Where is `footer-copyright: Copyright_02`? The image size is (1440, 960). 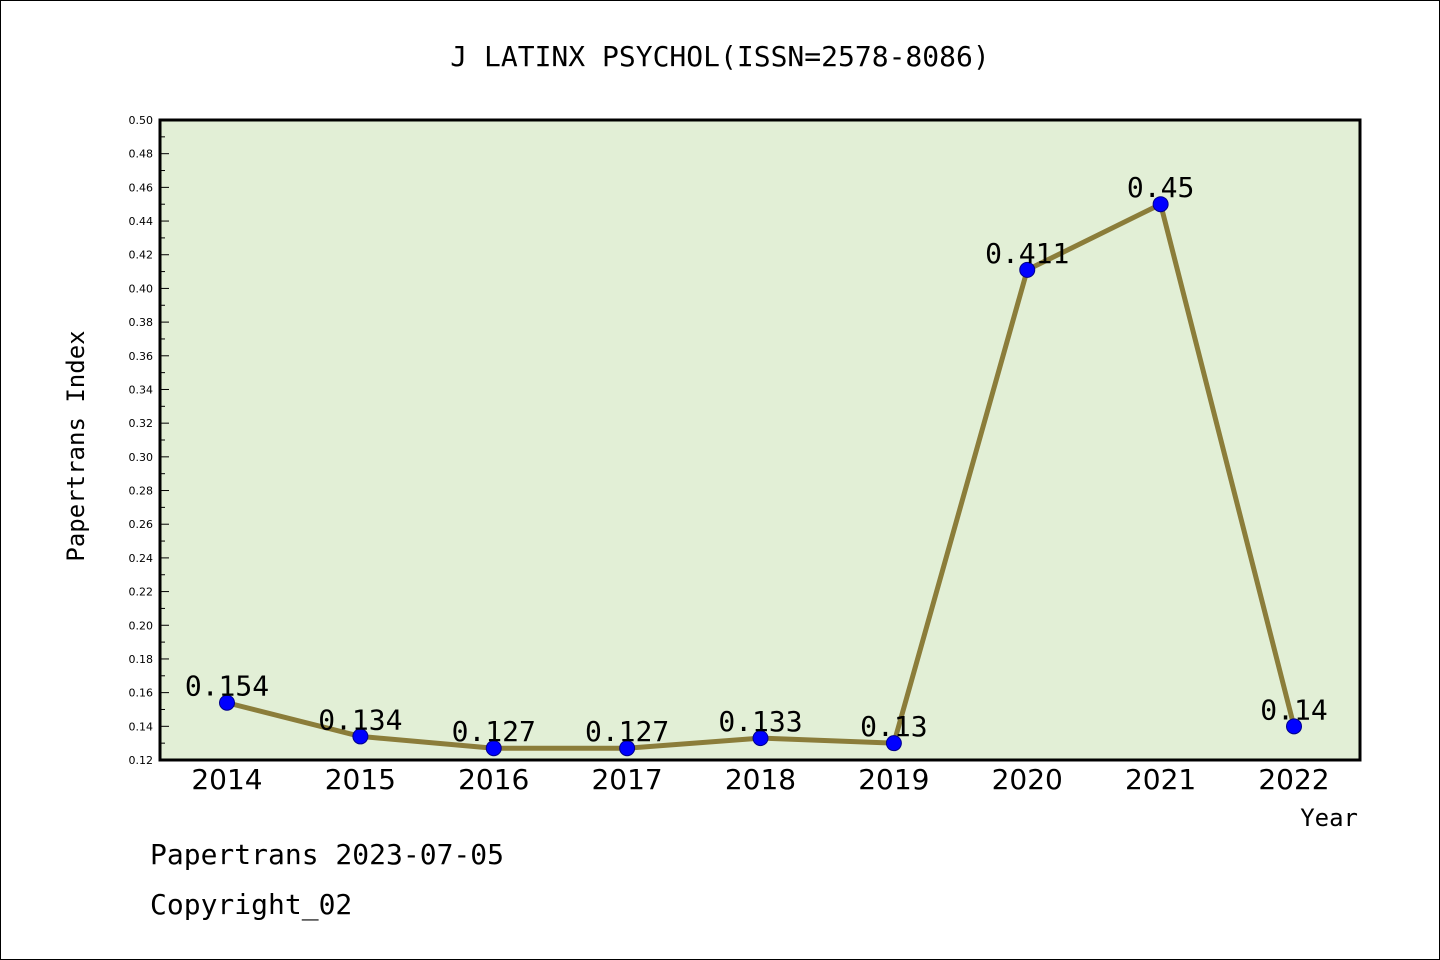 footer-copyright: Copyright_02 is located at coordinates (251, 905).